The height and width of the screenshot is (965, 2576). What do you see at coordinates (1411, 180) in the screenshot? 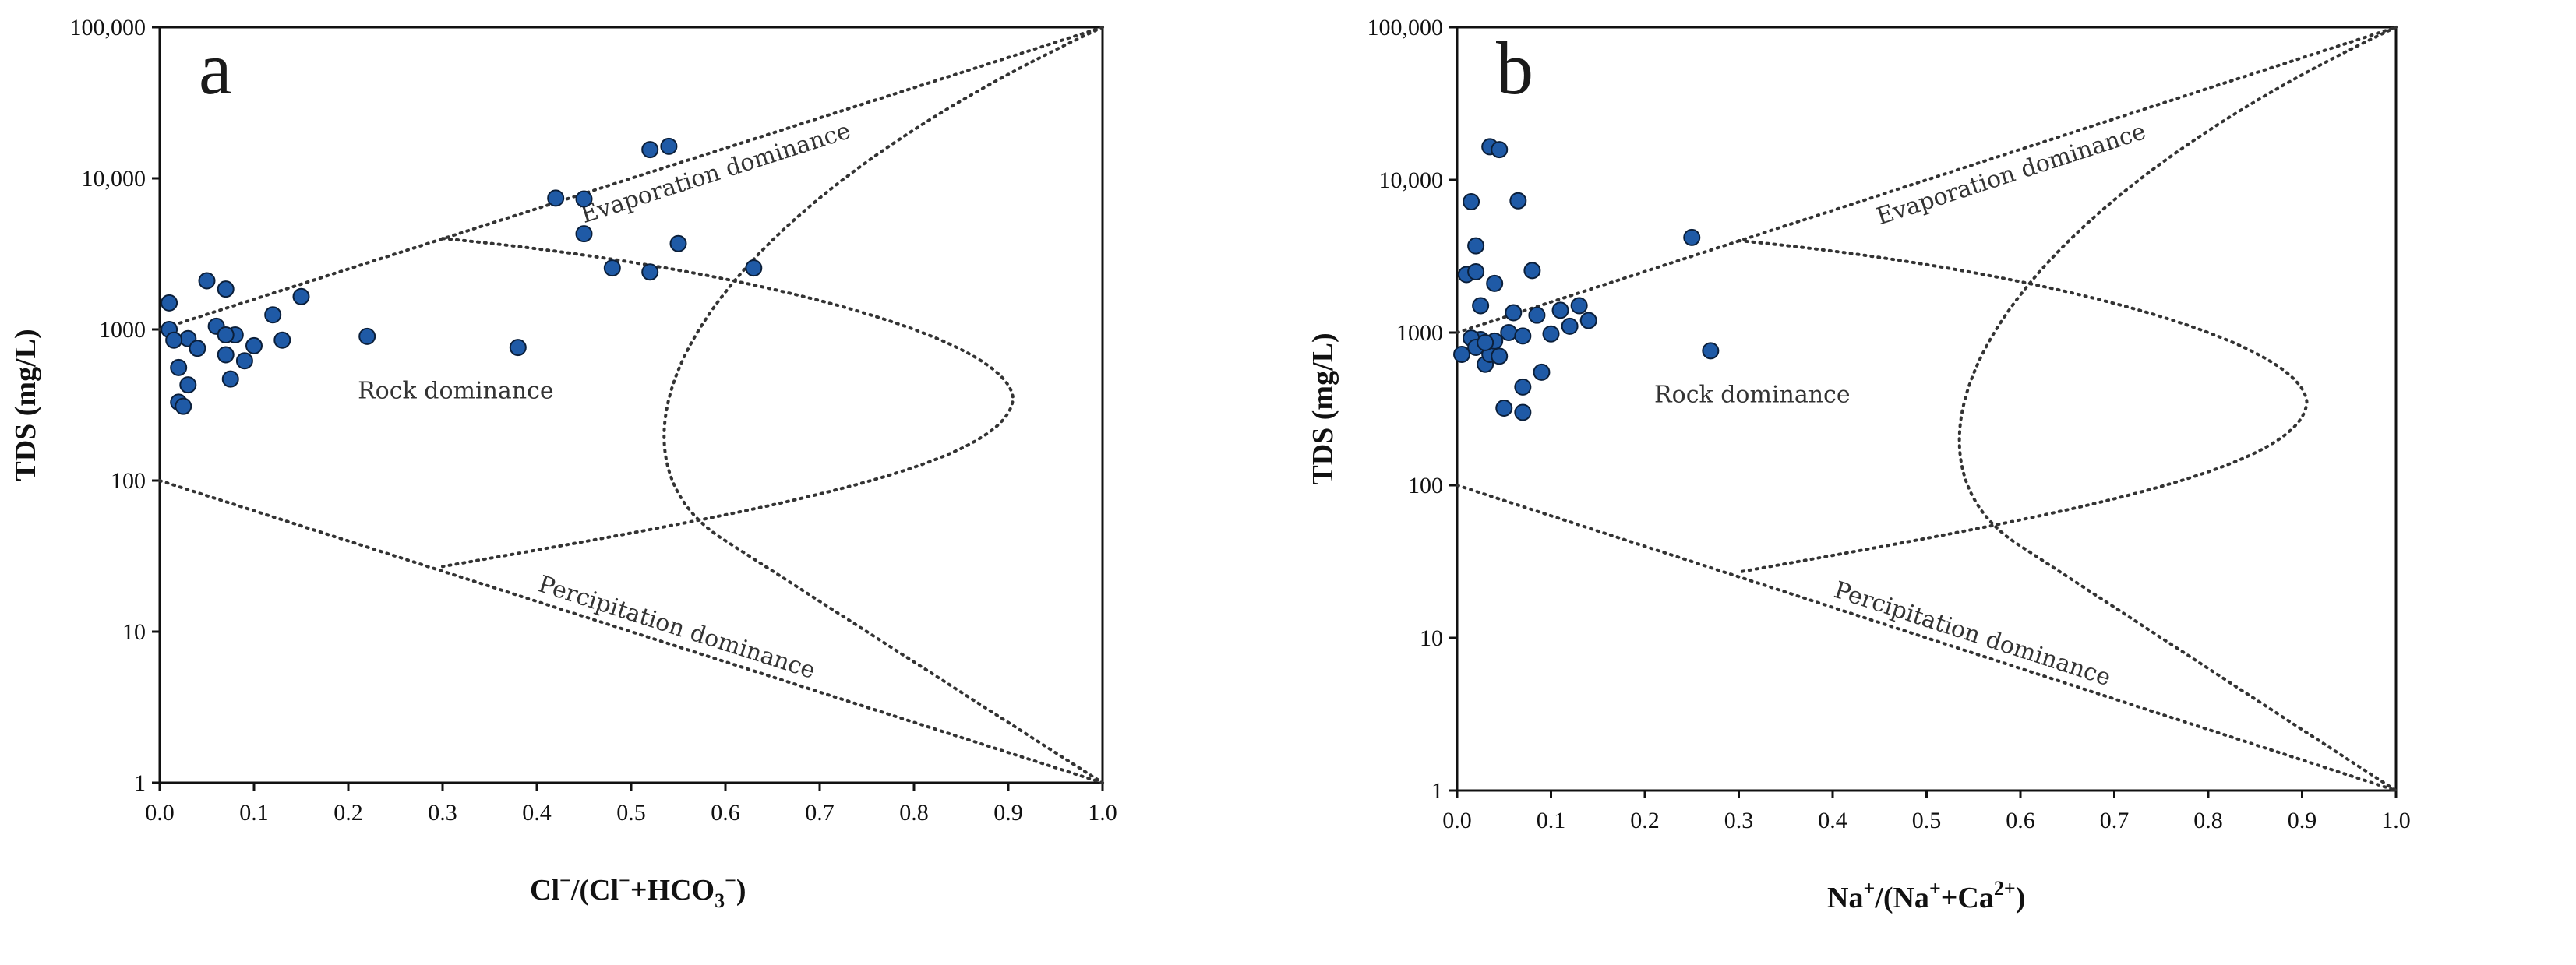
I see `y-tick-label: 10,000` at bounding box center [1411, 180].